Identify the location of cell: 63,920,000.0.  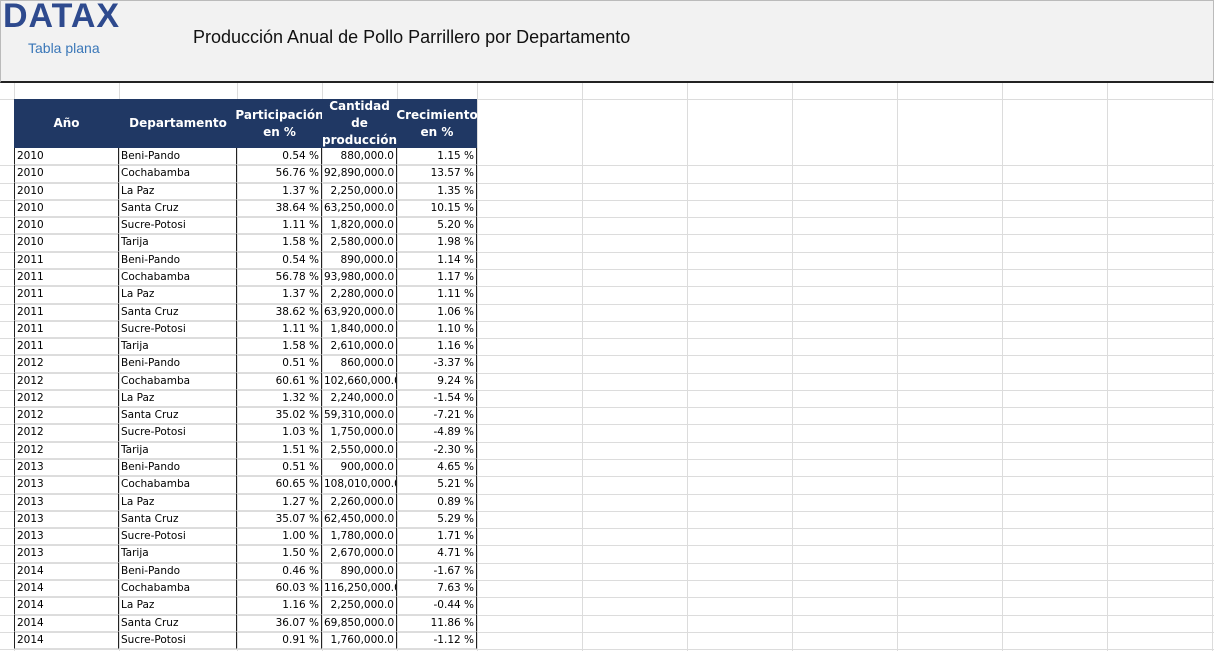
(359, 312).